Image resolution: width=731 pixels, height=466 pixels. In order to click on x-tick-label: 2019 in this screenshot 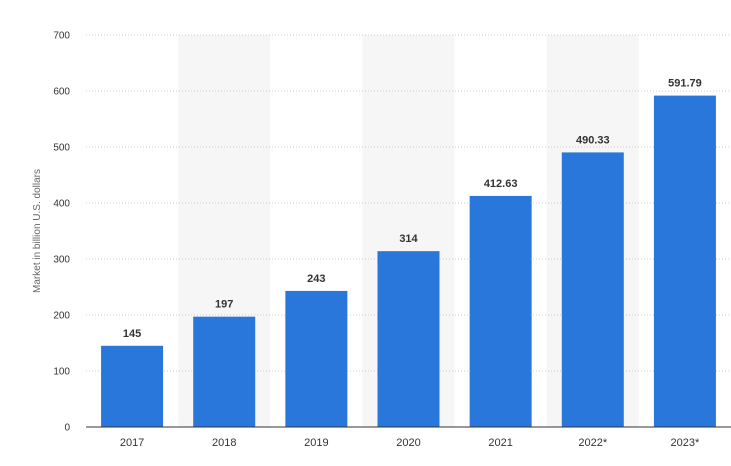, I will do `click(316, 443)`.